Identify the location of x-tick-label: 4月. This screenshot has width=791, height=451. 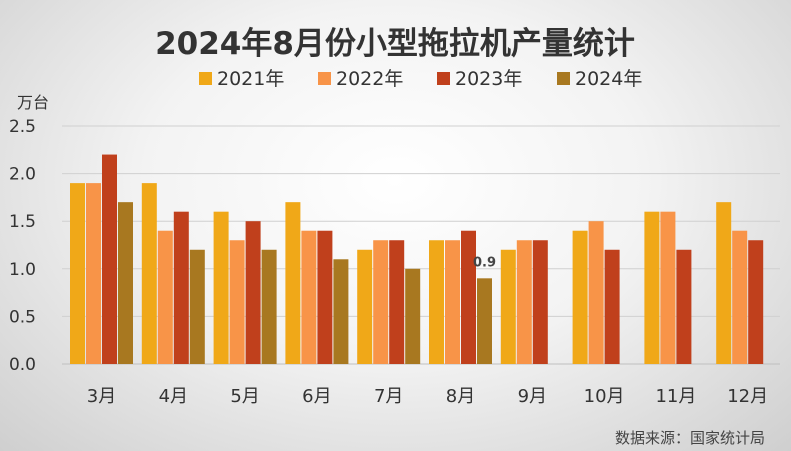
(173, 396).